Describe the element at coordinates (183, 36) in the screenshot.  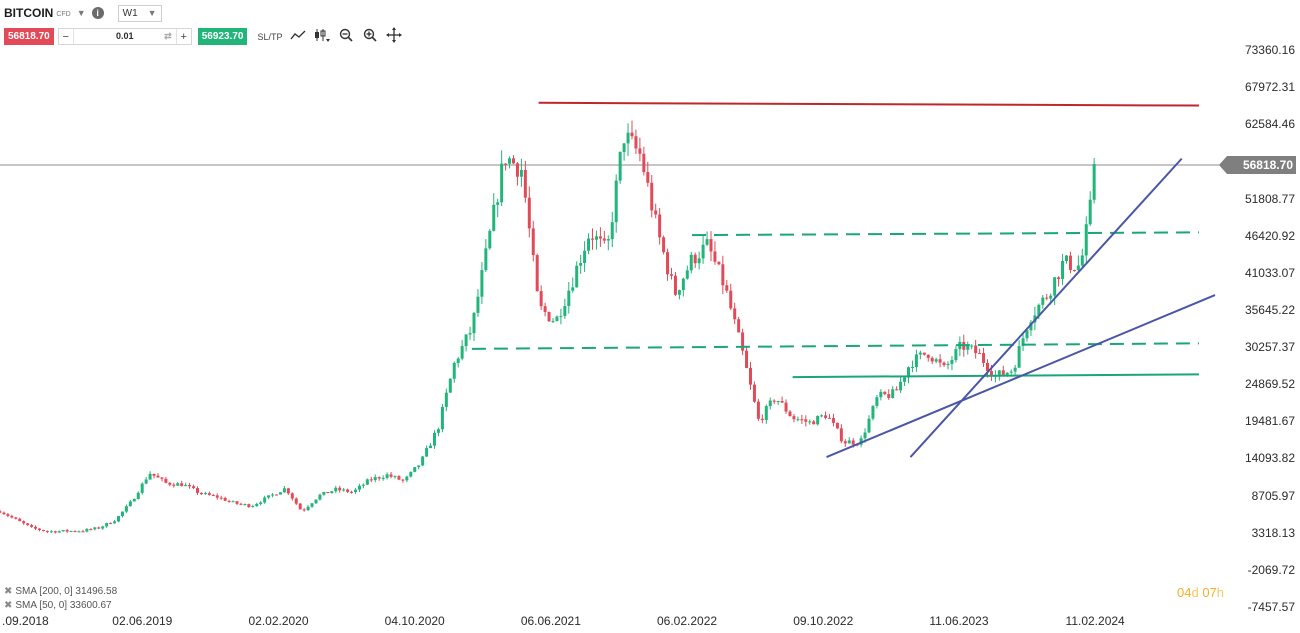
I see `increase-button: +` at that location.